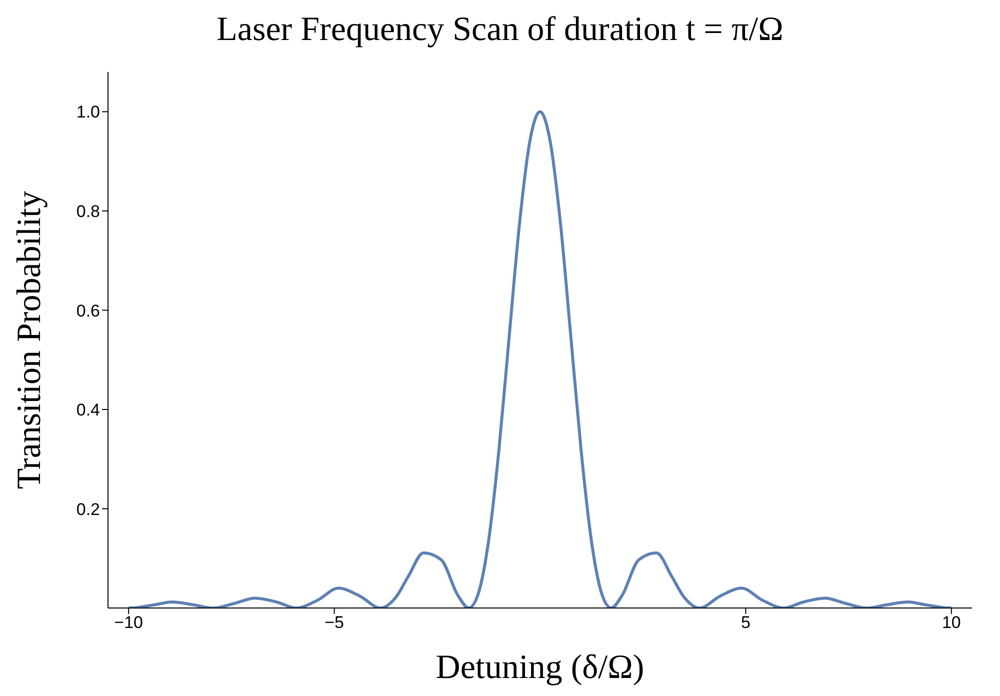  Describe the element at coordinates (128, 622) in the screenshot. I see `x-tick-label: −10` at that location.